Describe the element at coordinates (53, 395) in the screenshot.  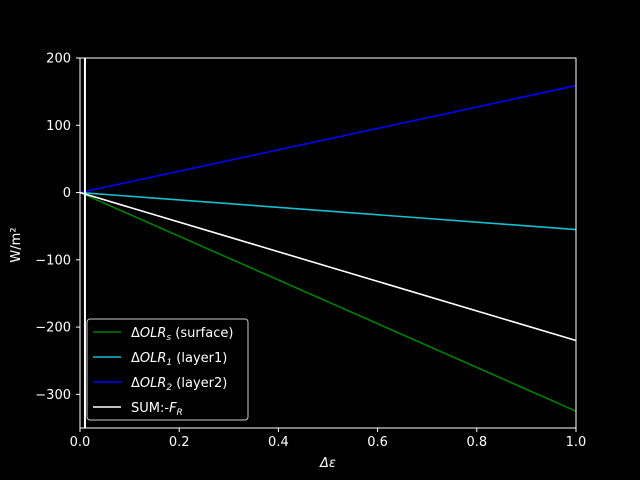
I see `y-tick-label: −300` at that location.